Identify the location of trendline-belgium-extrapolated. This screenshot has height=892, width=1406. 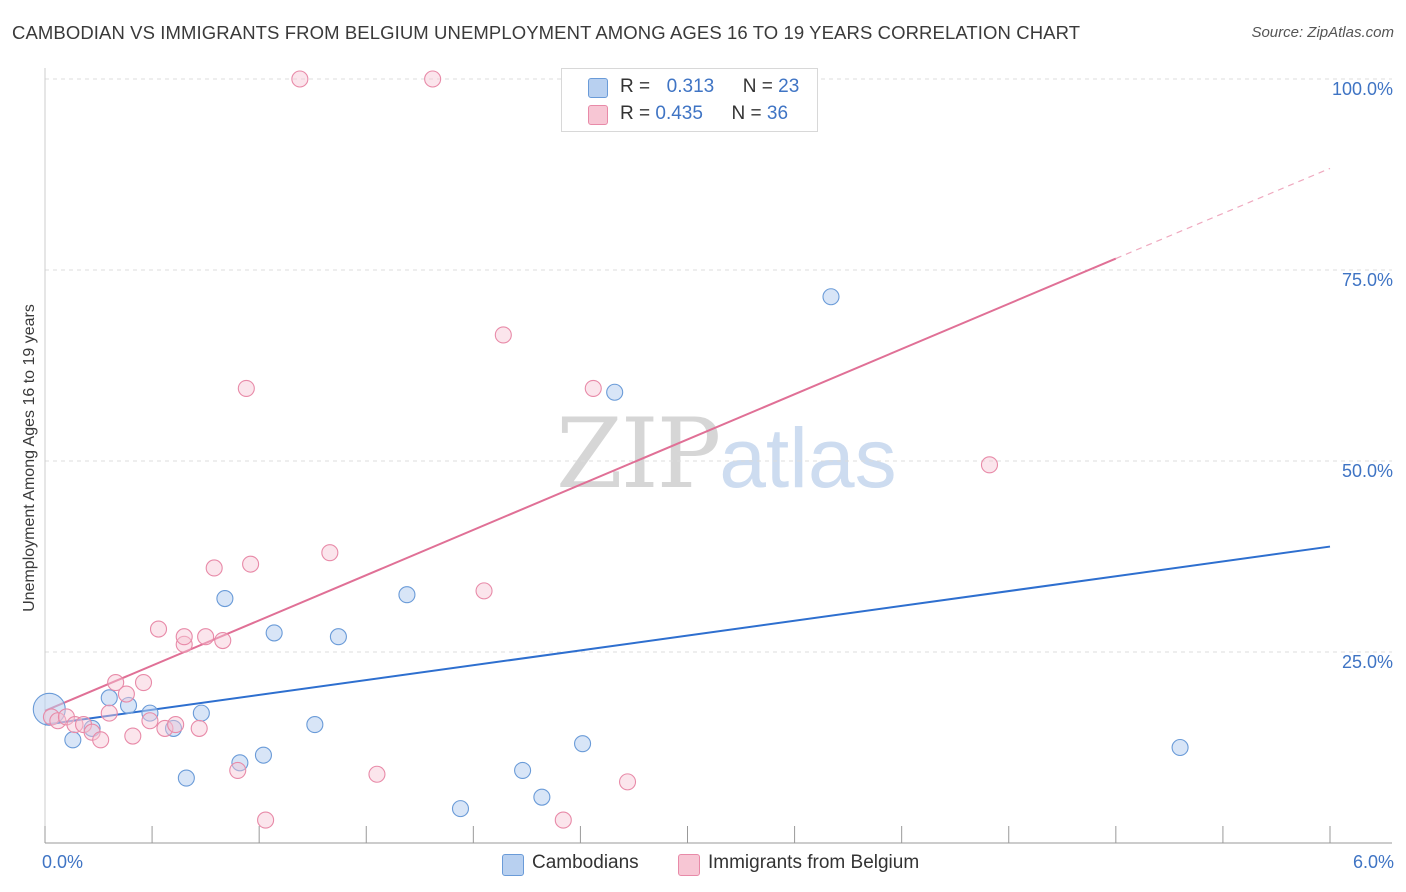
(1223, 213).